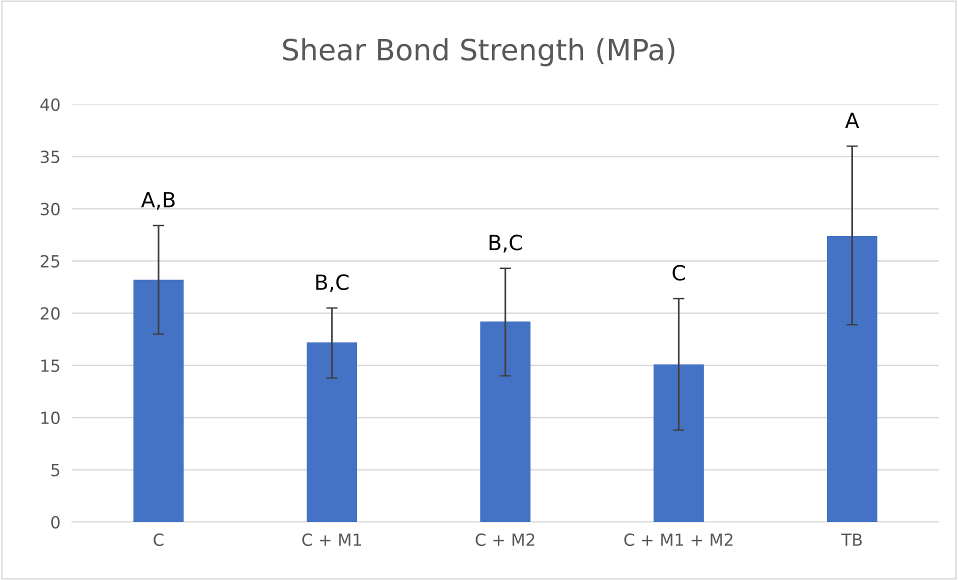 Image resolution: width=958 pixels, height=580 pixels. Describe the element at coordinates (678, 272) in the screenshot. I see `annotation: C` at that location.